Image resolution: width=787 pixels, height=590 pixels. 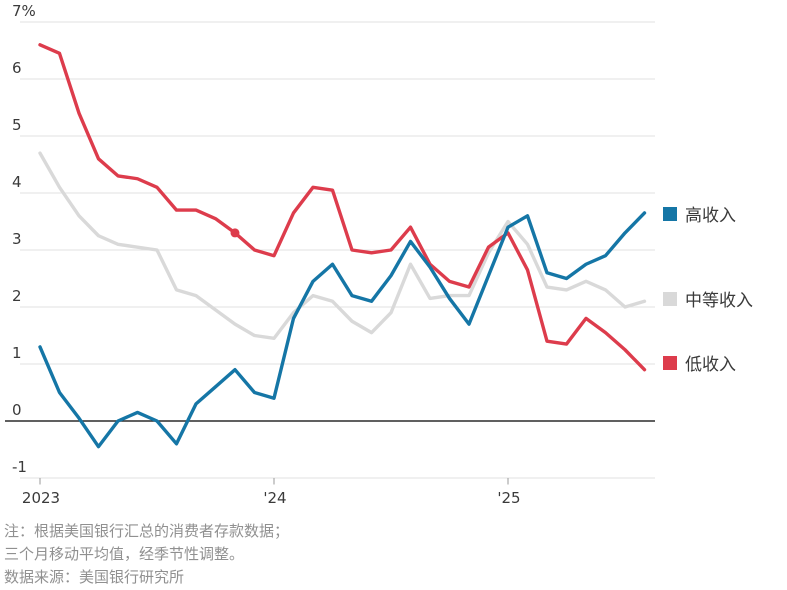 I want to click on x-axis-label: '24, so click(x=274, y=498).